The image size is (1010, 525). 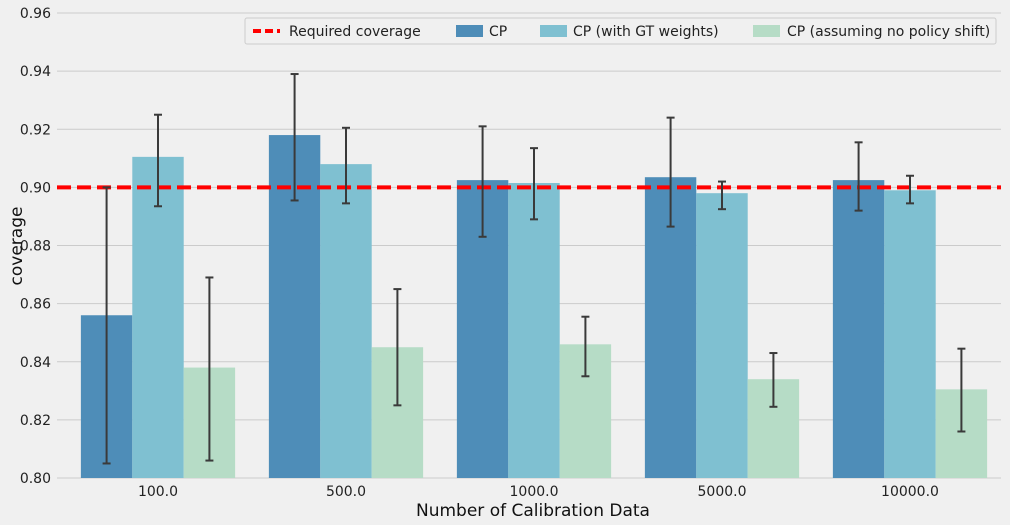 I want to click on y-tick-label: 0.84, so click(x=35, y=363).